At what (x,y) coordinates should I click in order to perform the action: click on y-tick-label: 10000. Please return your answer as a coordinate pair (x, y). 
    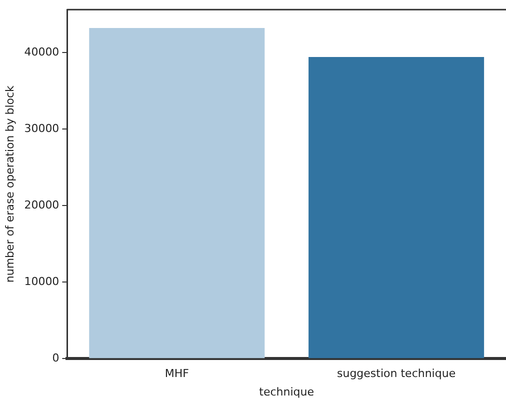
    Looking at the image, I should click on (42, 281).